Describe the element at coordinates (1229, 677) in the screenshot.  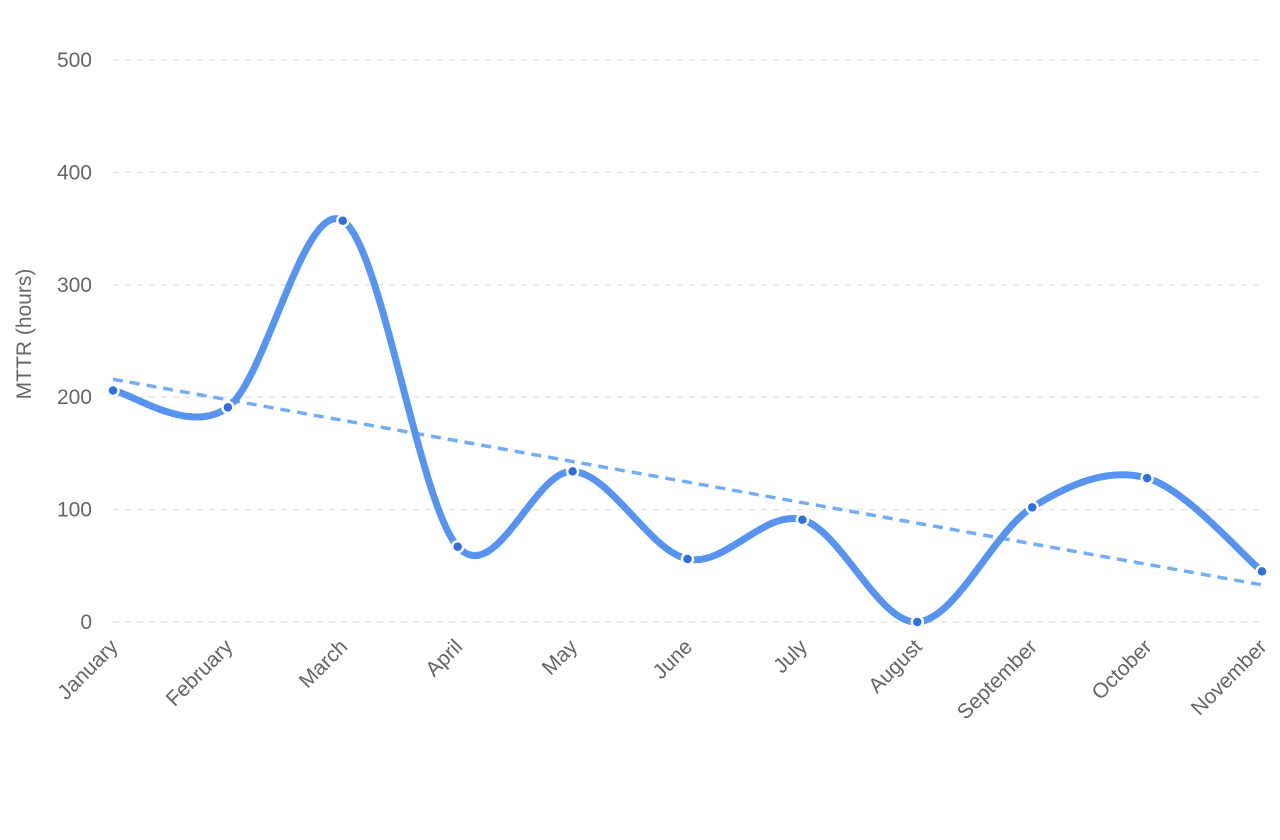
I see `x-tick-label: November` at that location.